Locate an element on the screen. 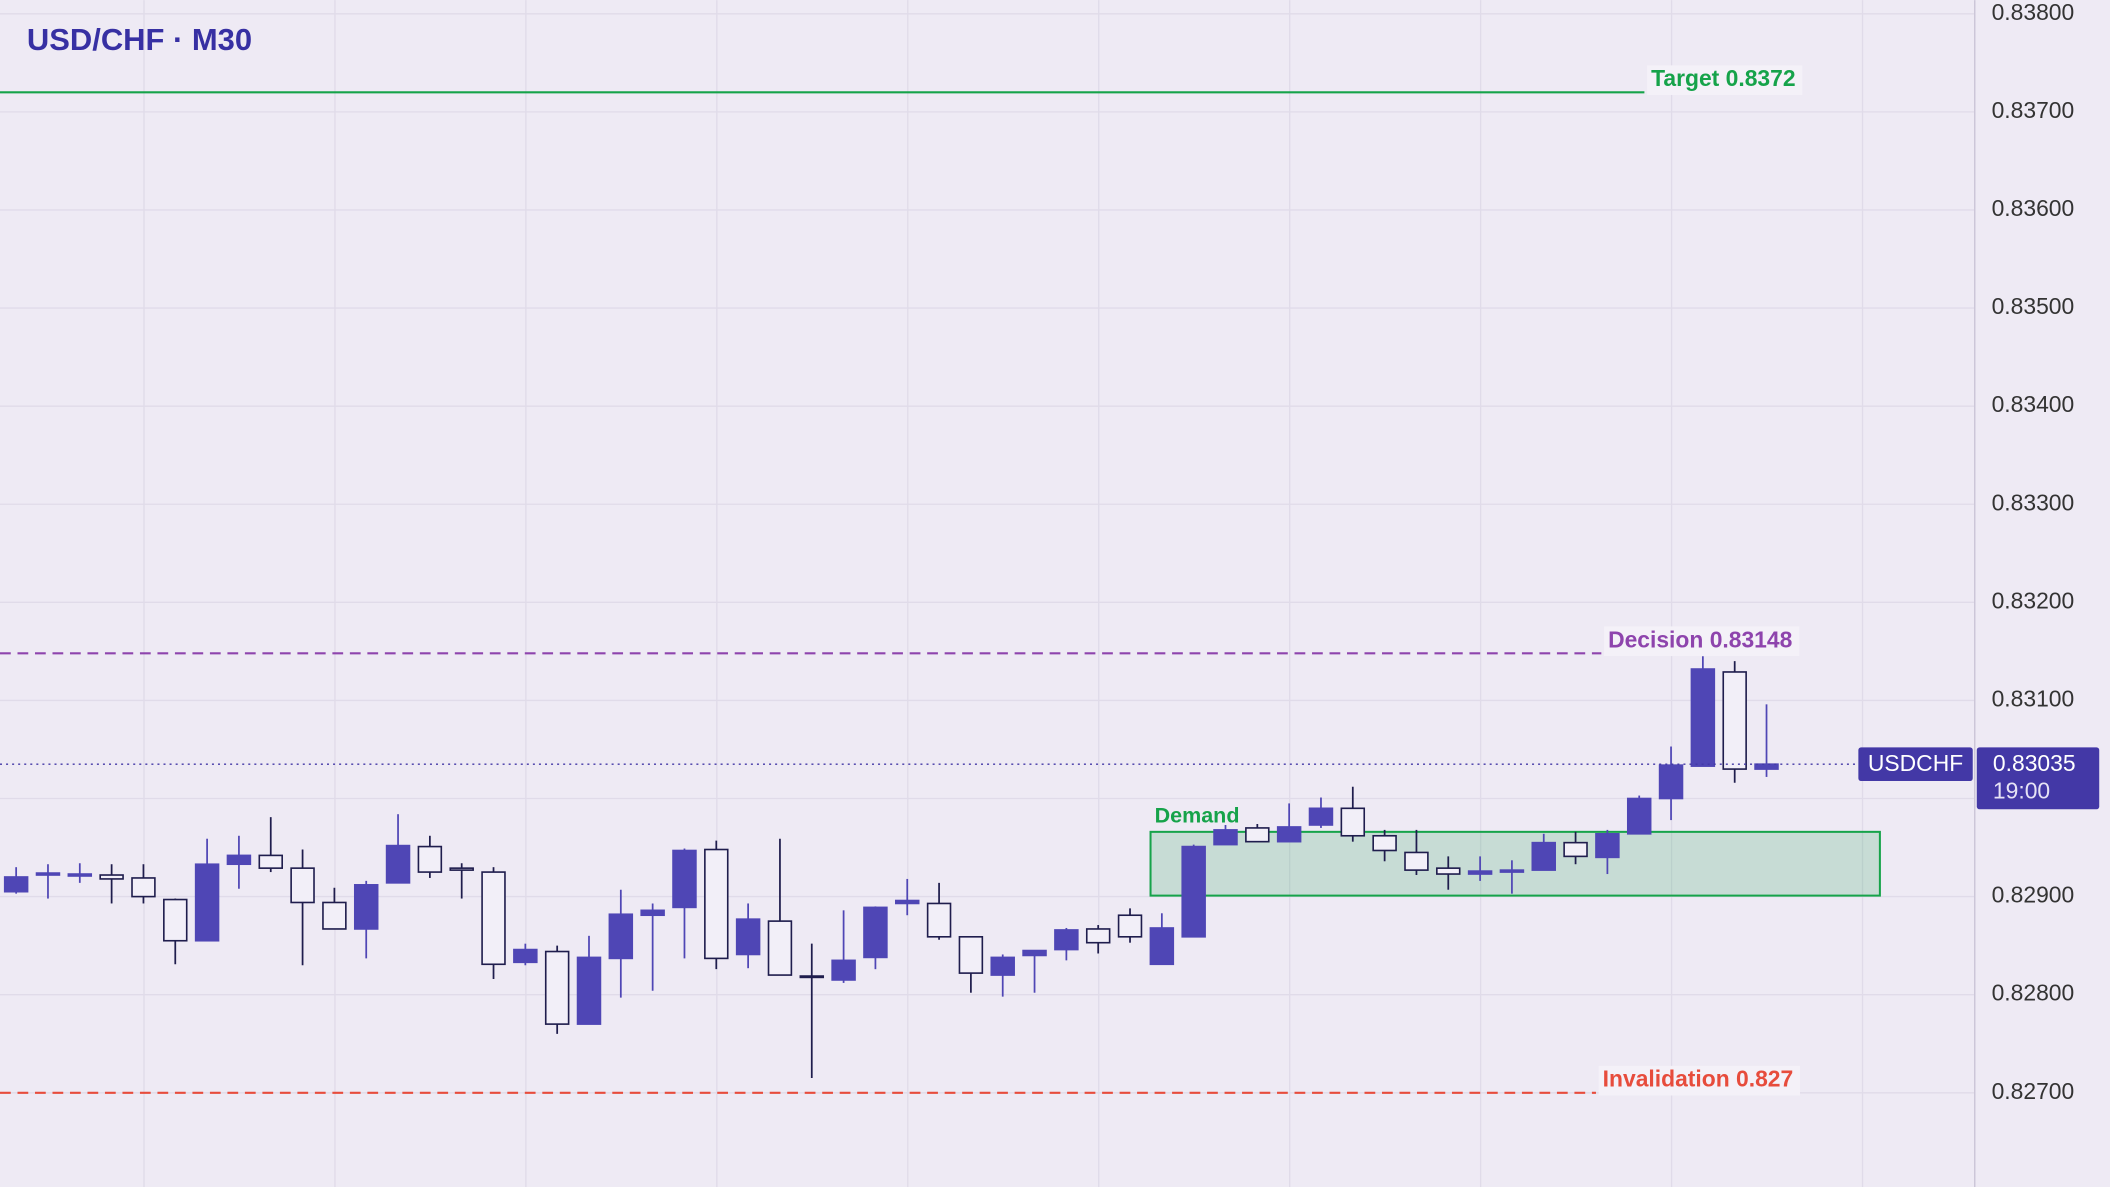  price-tag-bg is located at coordinates (2038, 778).